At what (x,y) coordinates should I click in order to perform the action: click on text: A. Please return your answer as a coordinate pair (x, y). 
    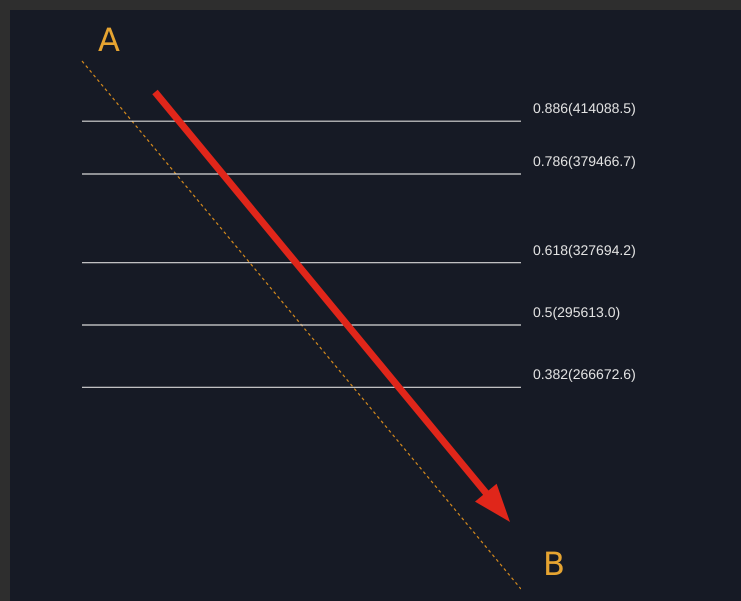
    Looking at the image, I should click on (109, 40).